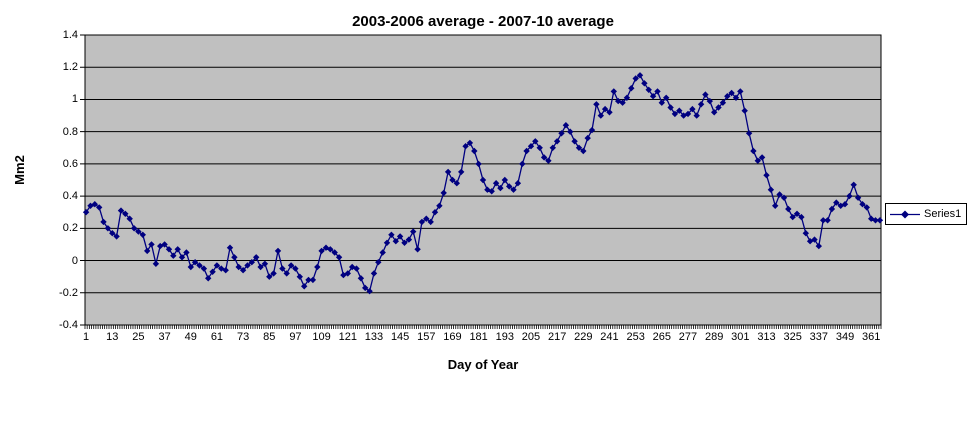 The height and width of the screenshot is (430, 976). Describe the element at coordinates (905, 214) in the screenshot. I see `series-marker-icon` at that location.